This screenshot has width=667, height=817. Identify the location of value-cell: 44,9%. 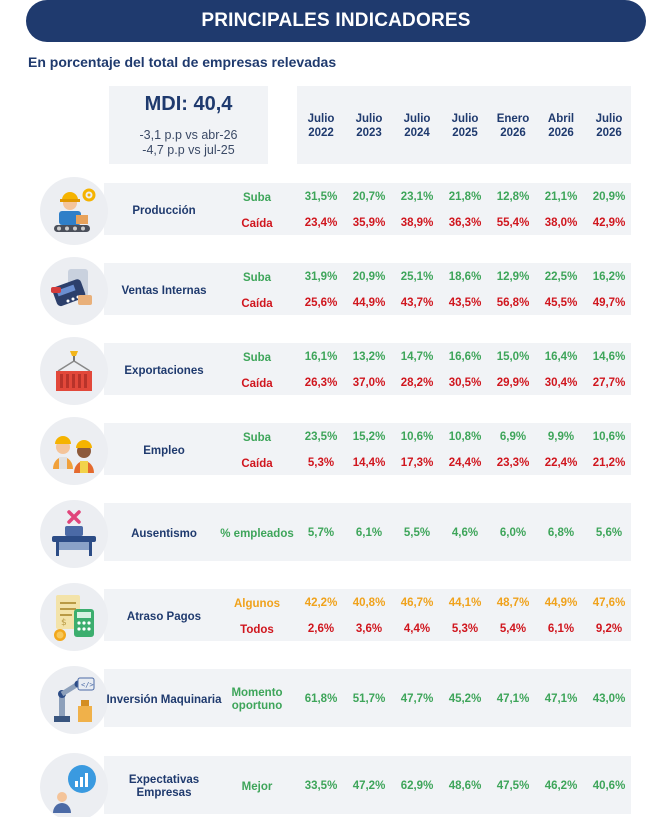
(561, 603).